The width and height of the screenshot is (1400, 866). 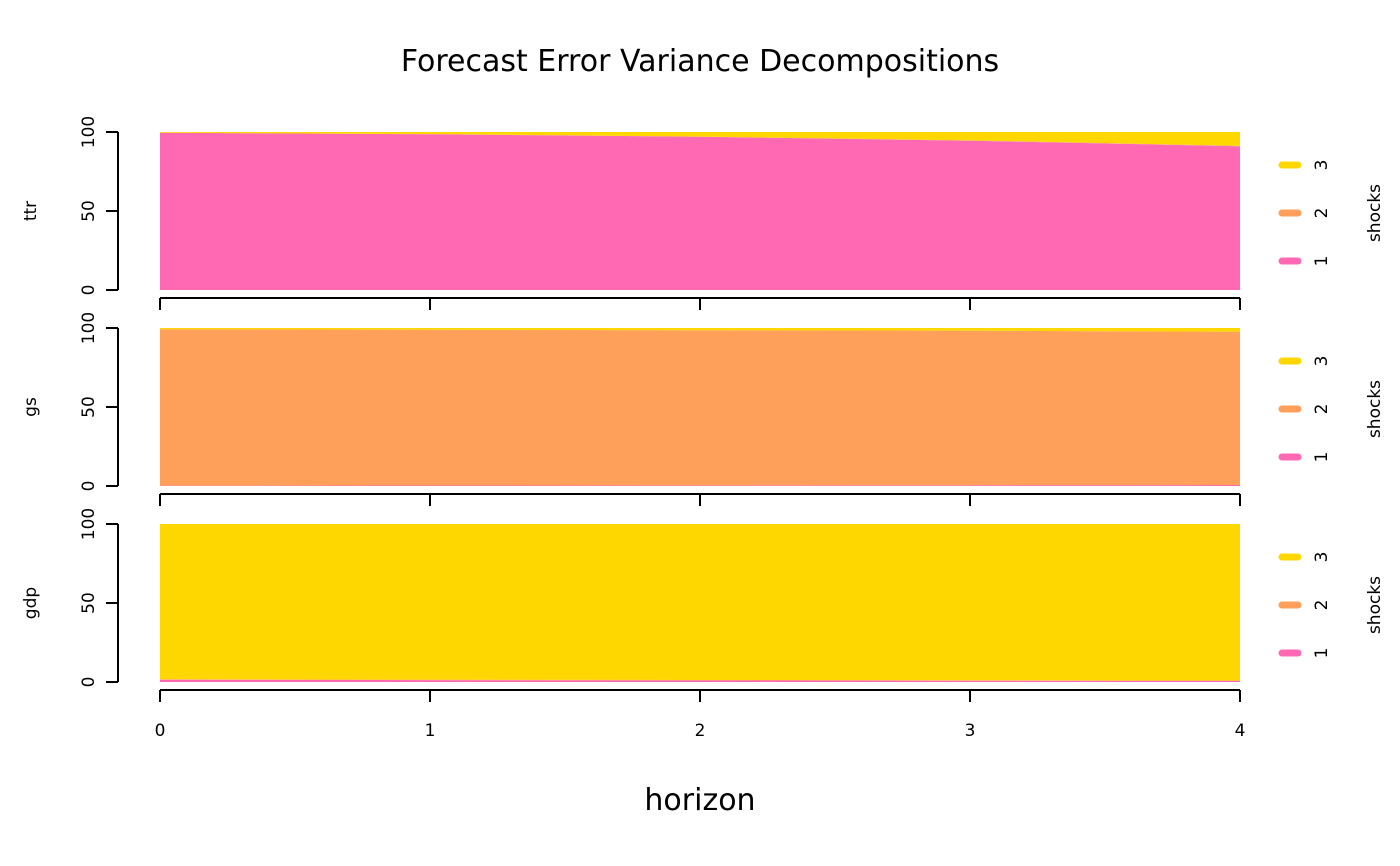 I want to click on legend-label-gdp-2: 2, so click(x=1322, y=605).